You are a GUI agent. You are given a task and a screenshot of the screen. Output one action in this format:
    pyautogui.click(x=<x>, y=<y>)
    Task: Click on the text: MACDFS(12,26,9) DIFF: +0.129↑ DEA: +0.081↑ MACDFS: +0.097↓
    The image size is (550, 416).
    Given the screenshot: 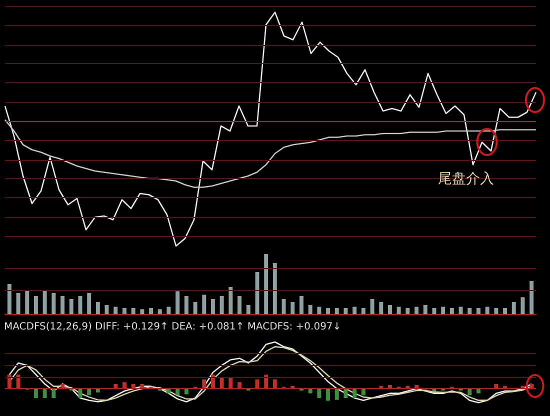 What is the action you would take?
    pyautogui.click(x=173, y=327)
    